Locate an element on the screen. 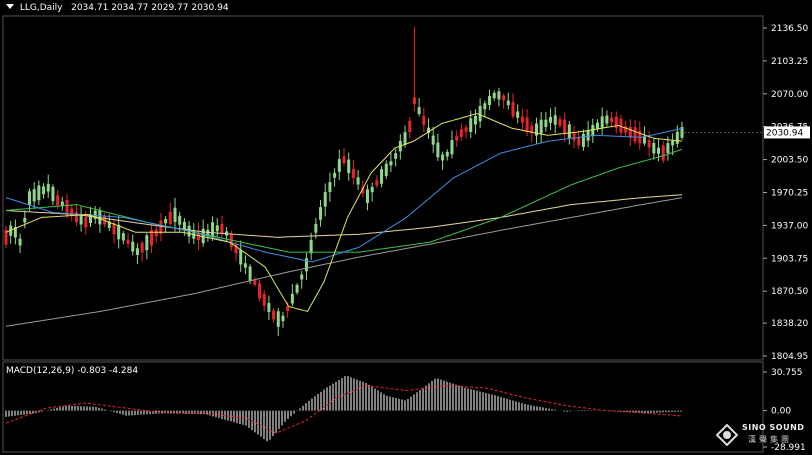 This screenshot has height=455, width=812. logo-name: SINO SOUND is located at coordinates (773, 427).